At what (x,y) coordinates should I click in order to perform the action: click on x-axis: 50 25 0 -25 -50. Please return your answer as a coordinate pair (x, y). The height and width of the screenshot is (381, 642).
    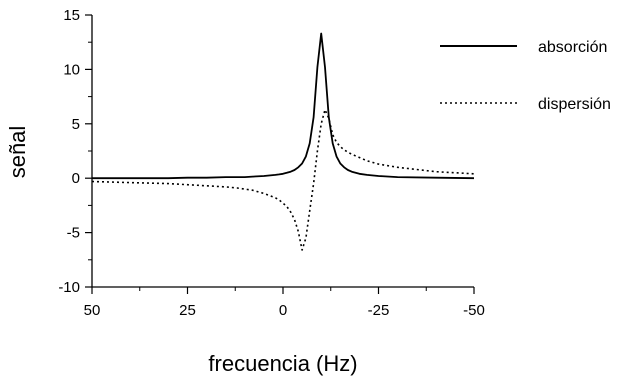
    Looking at the image, I should click on (284, 303).